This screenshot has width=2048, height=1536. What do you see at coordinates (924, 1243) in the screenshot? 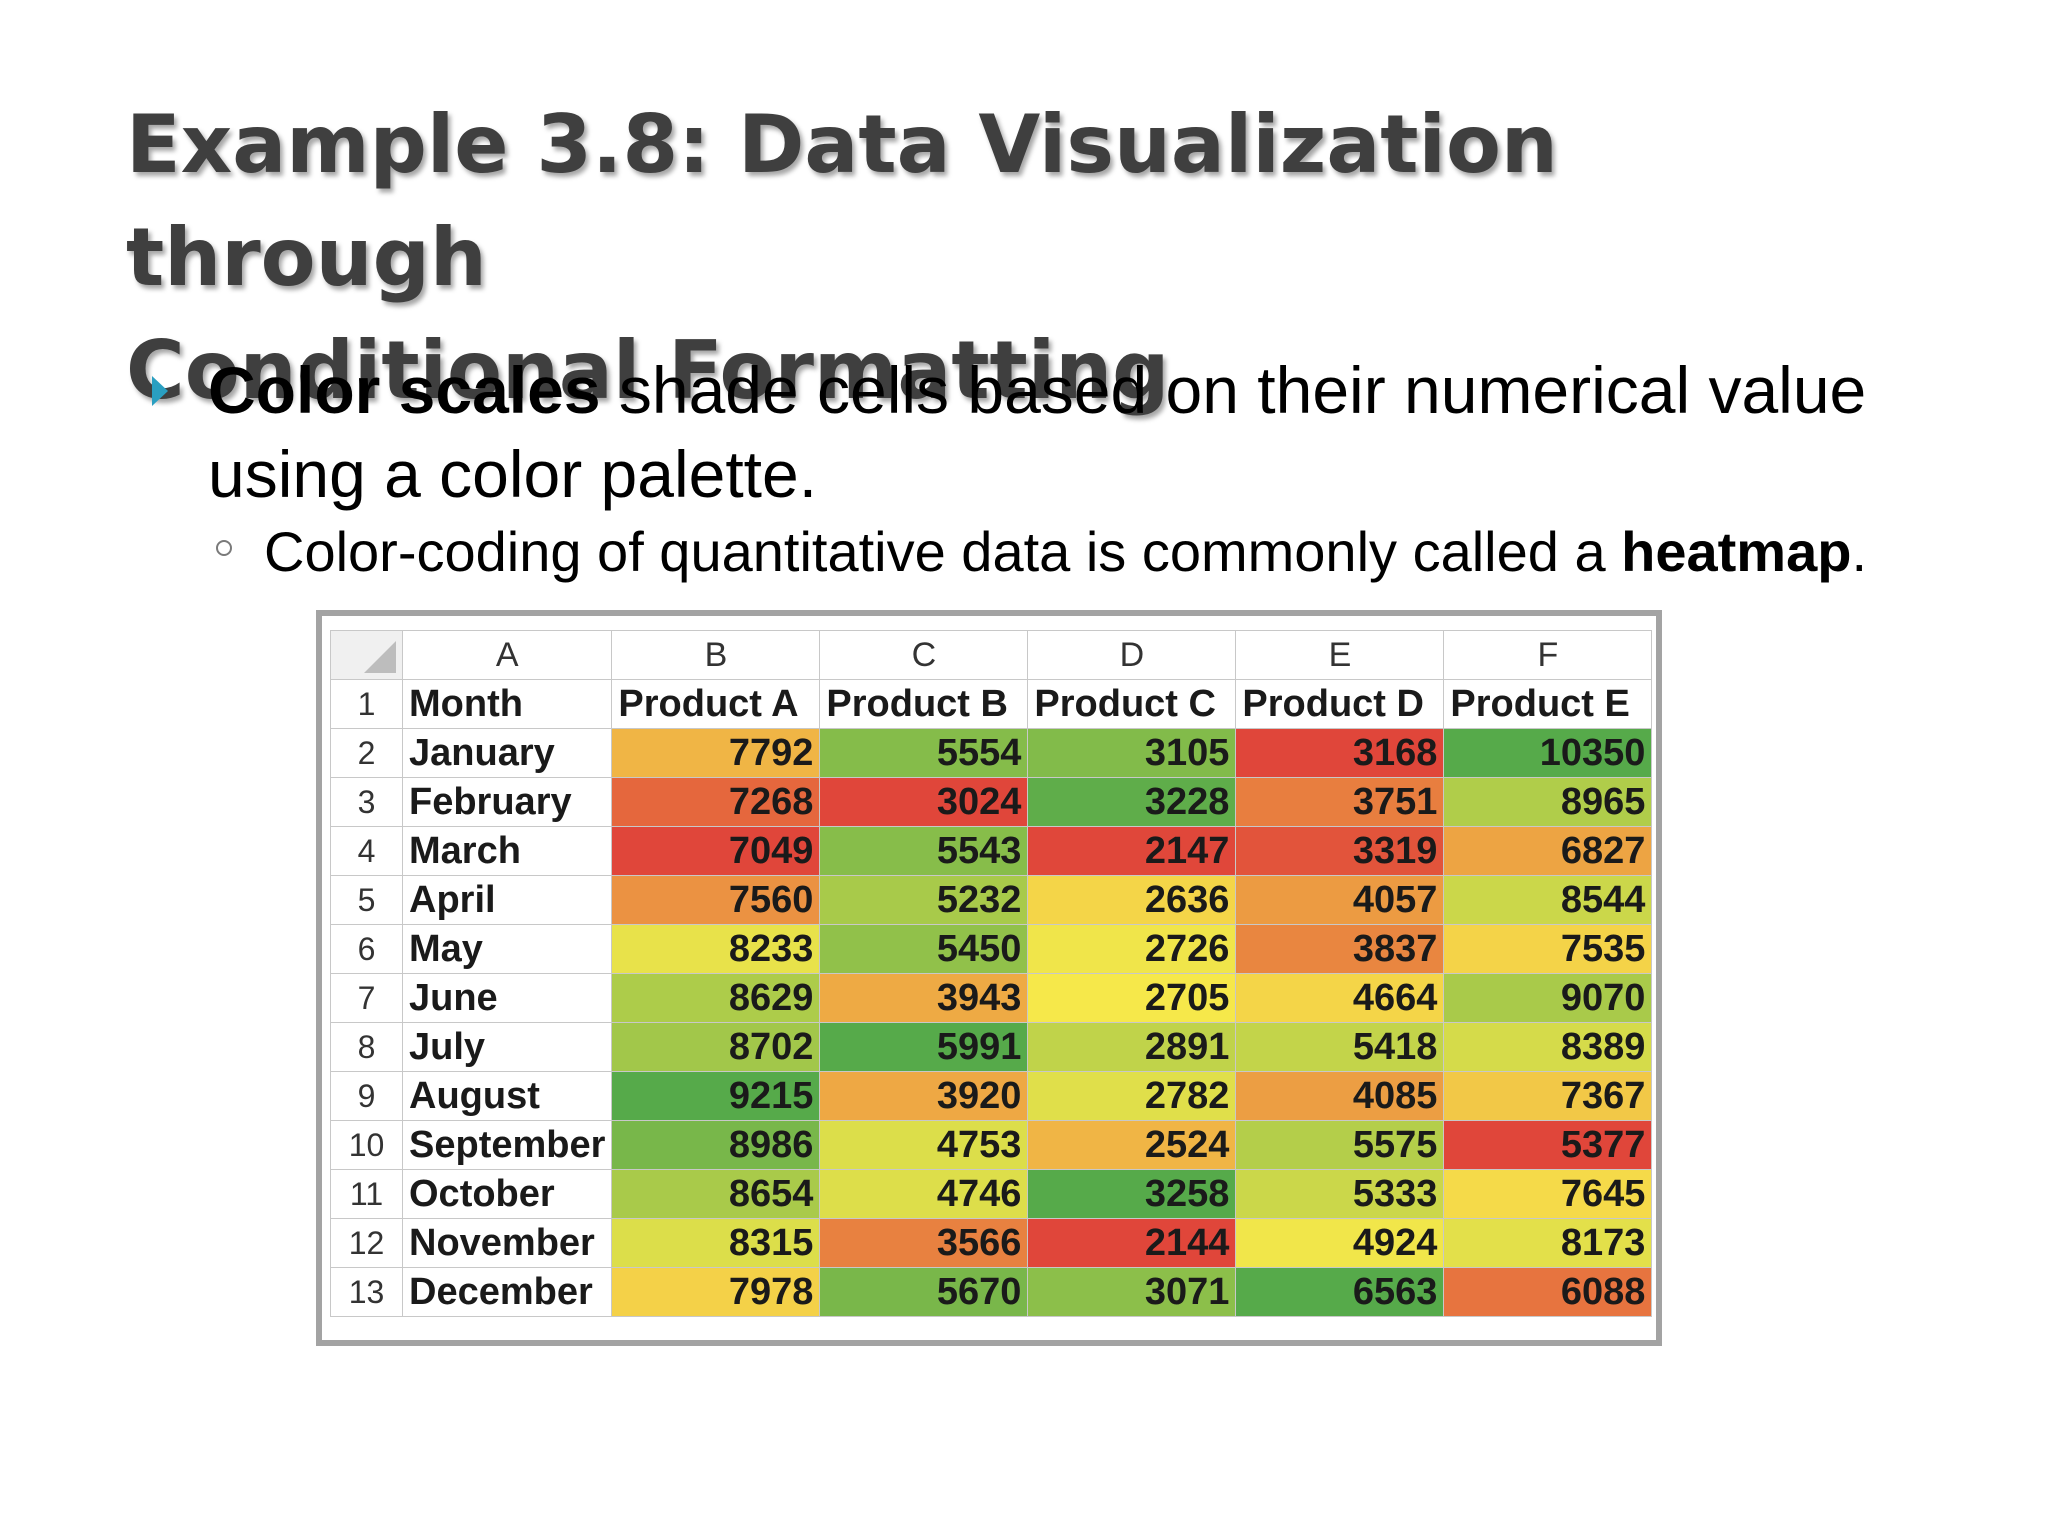
I see `value-cell: 3566` at bounding box center [924, 1243].